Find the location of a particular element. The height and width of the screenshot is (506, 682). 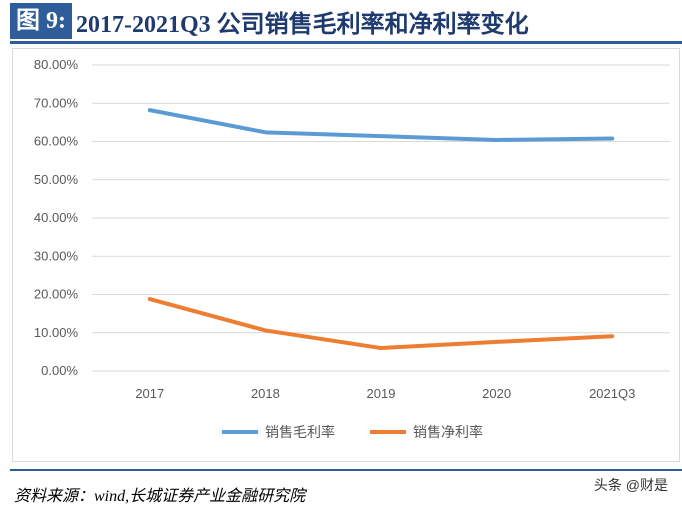

x-tick-label: 2017 is located at coordinates (149, 393).